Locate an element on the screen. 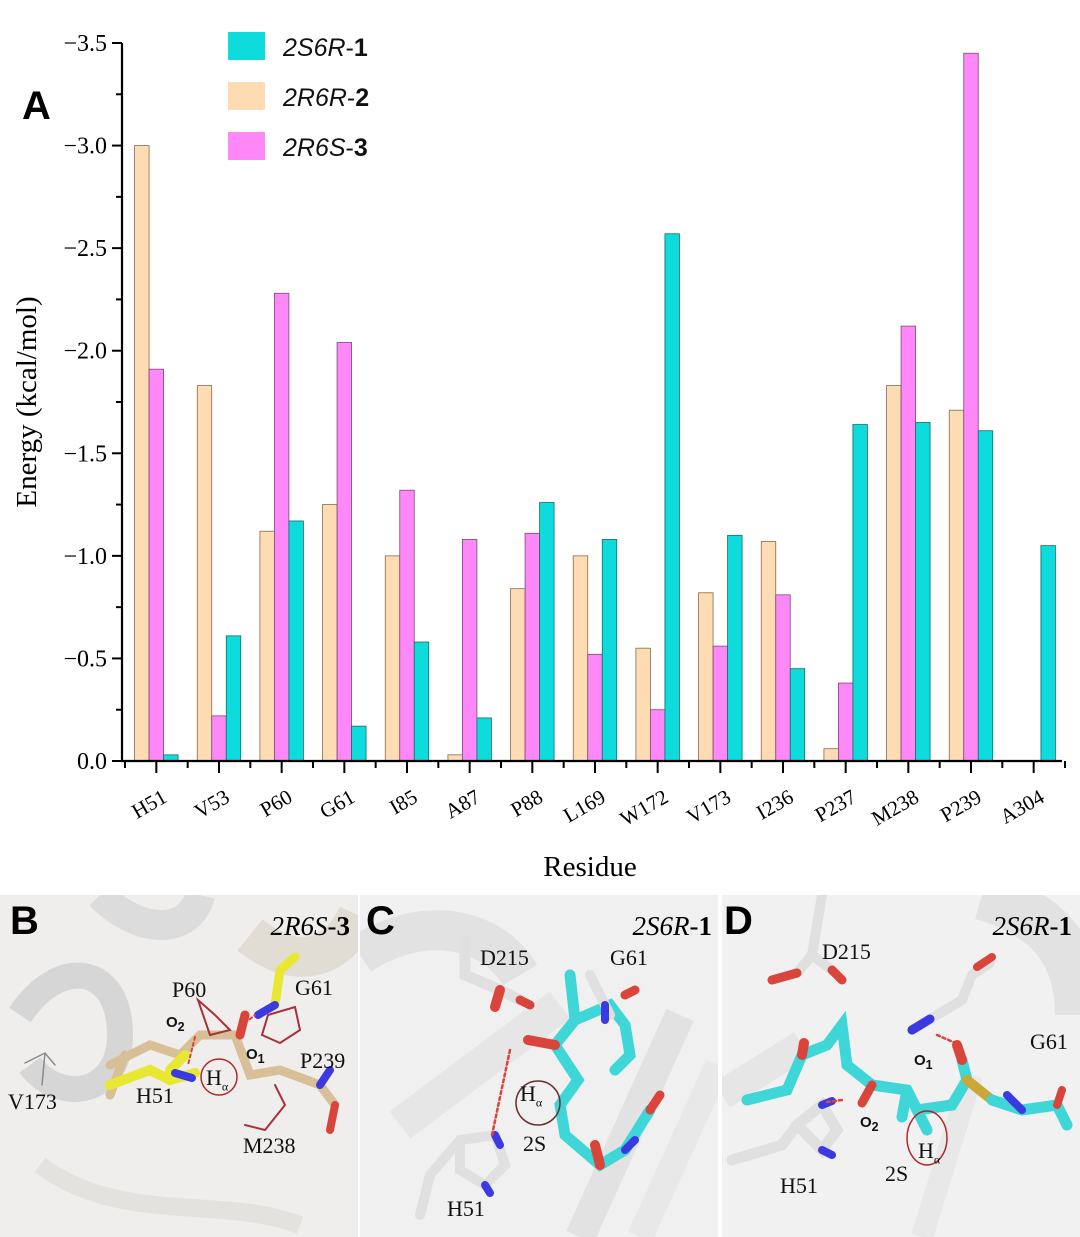  x-tick-label: P237 is located at coordinates (835, 806).